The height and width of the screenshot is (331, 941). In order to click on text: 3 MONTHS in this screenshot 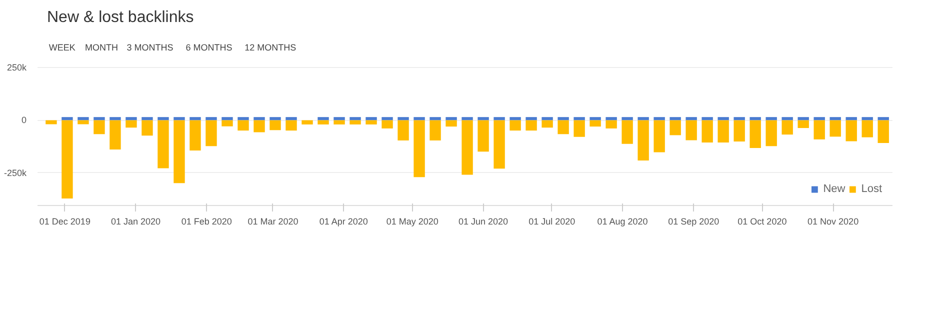, I will do `click(150, 47)`.